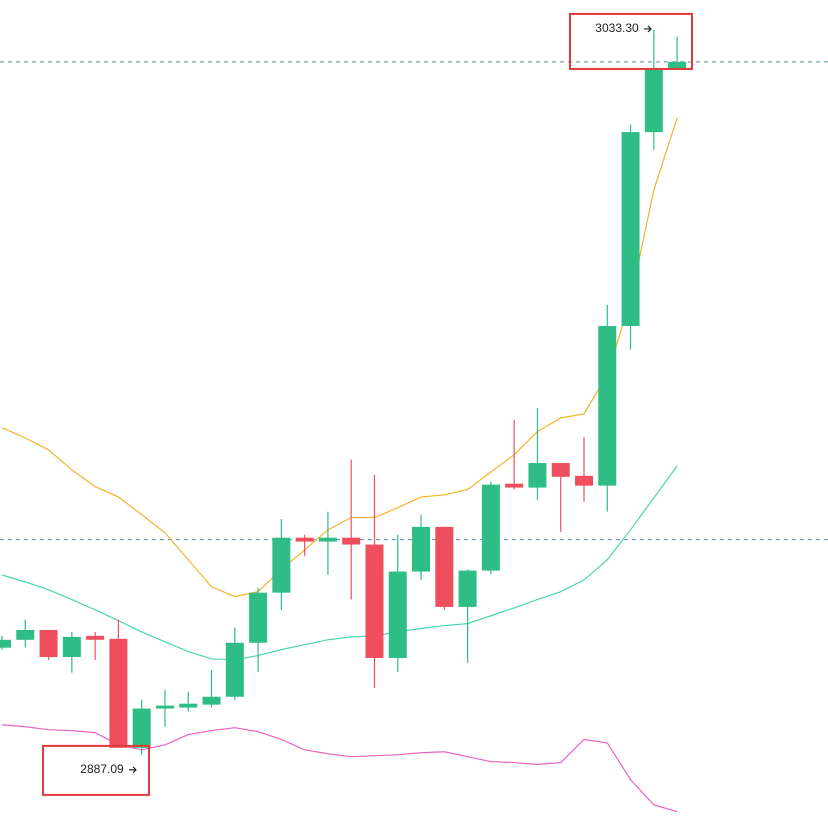 The width and height of the screenshot is (828, 821). I want to click on annotation-label: 2887.09, so click(102, 769).